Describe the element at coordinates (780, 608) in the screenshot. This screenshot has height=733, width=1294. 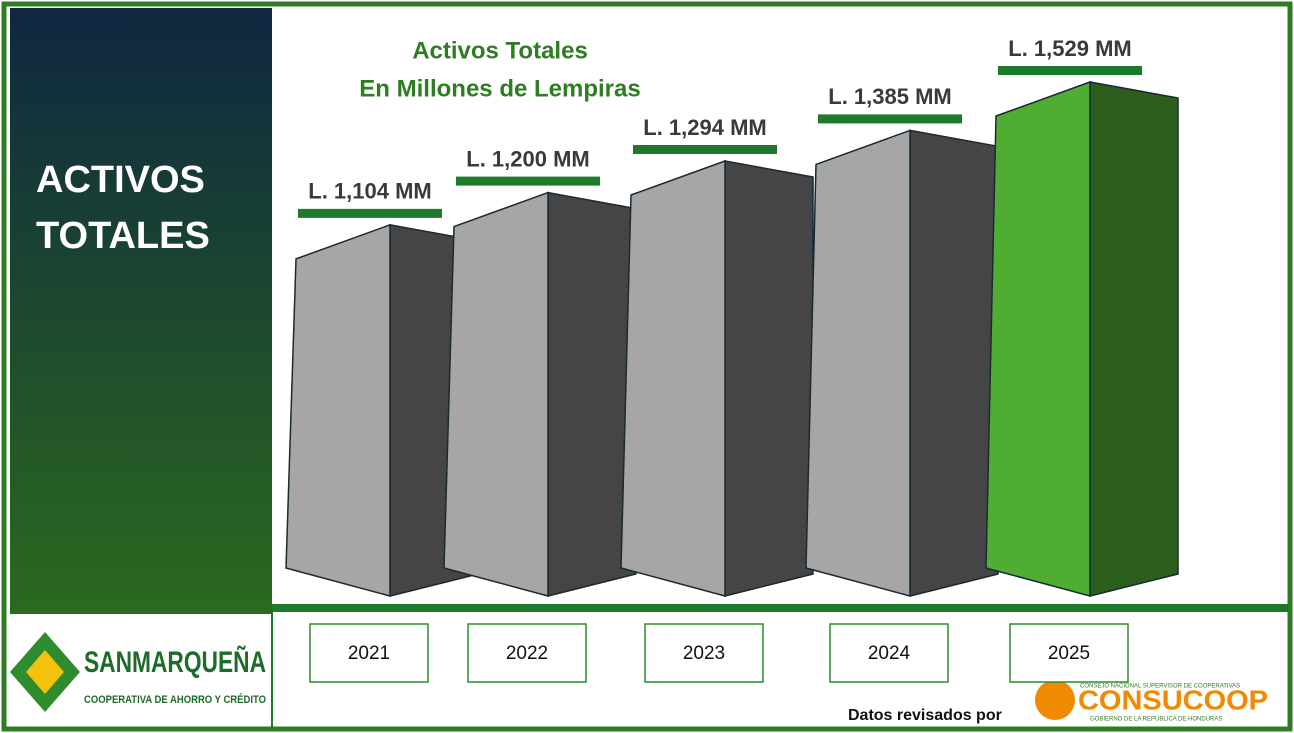
I see `baseline-bar` at that location.